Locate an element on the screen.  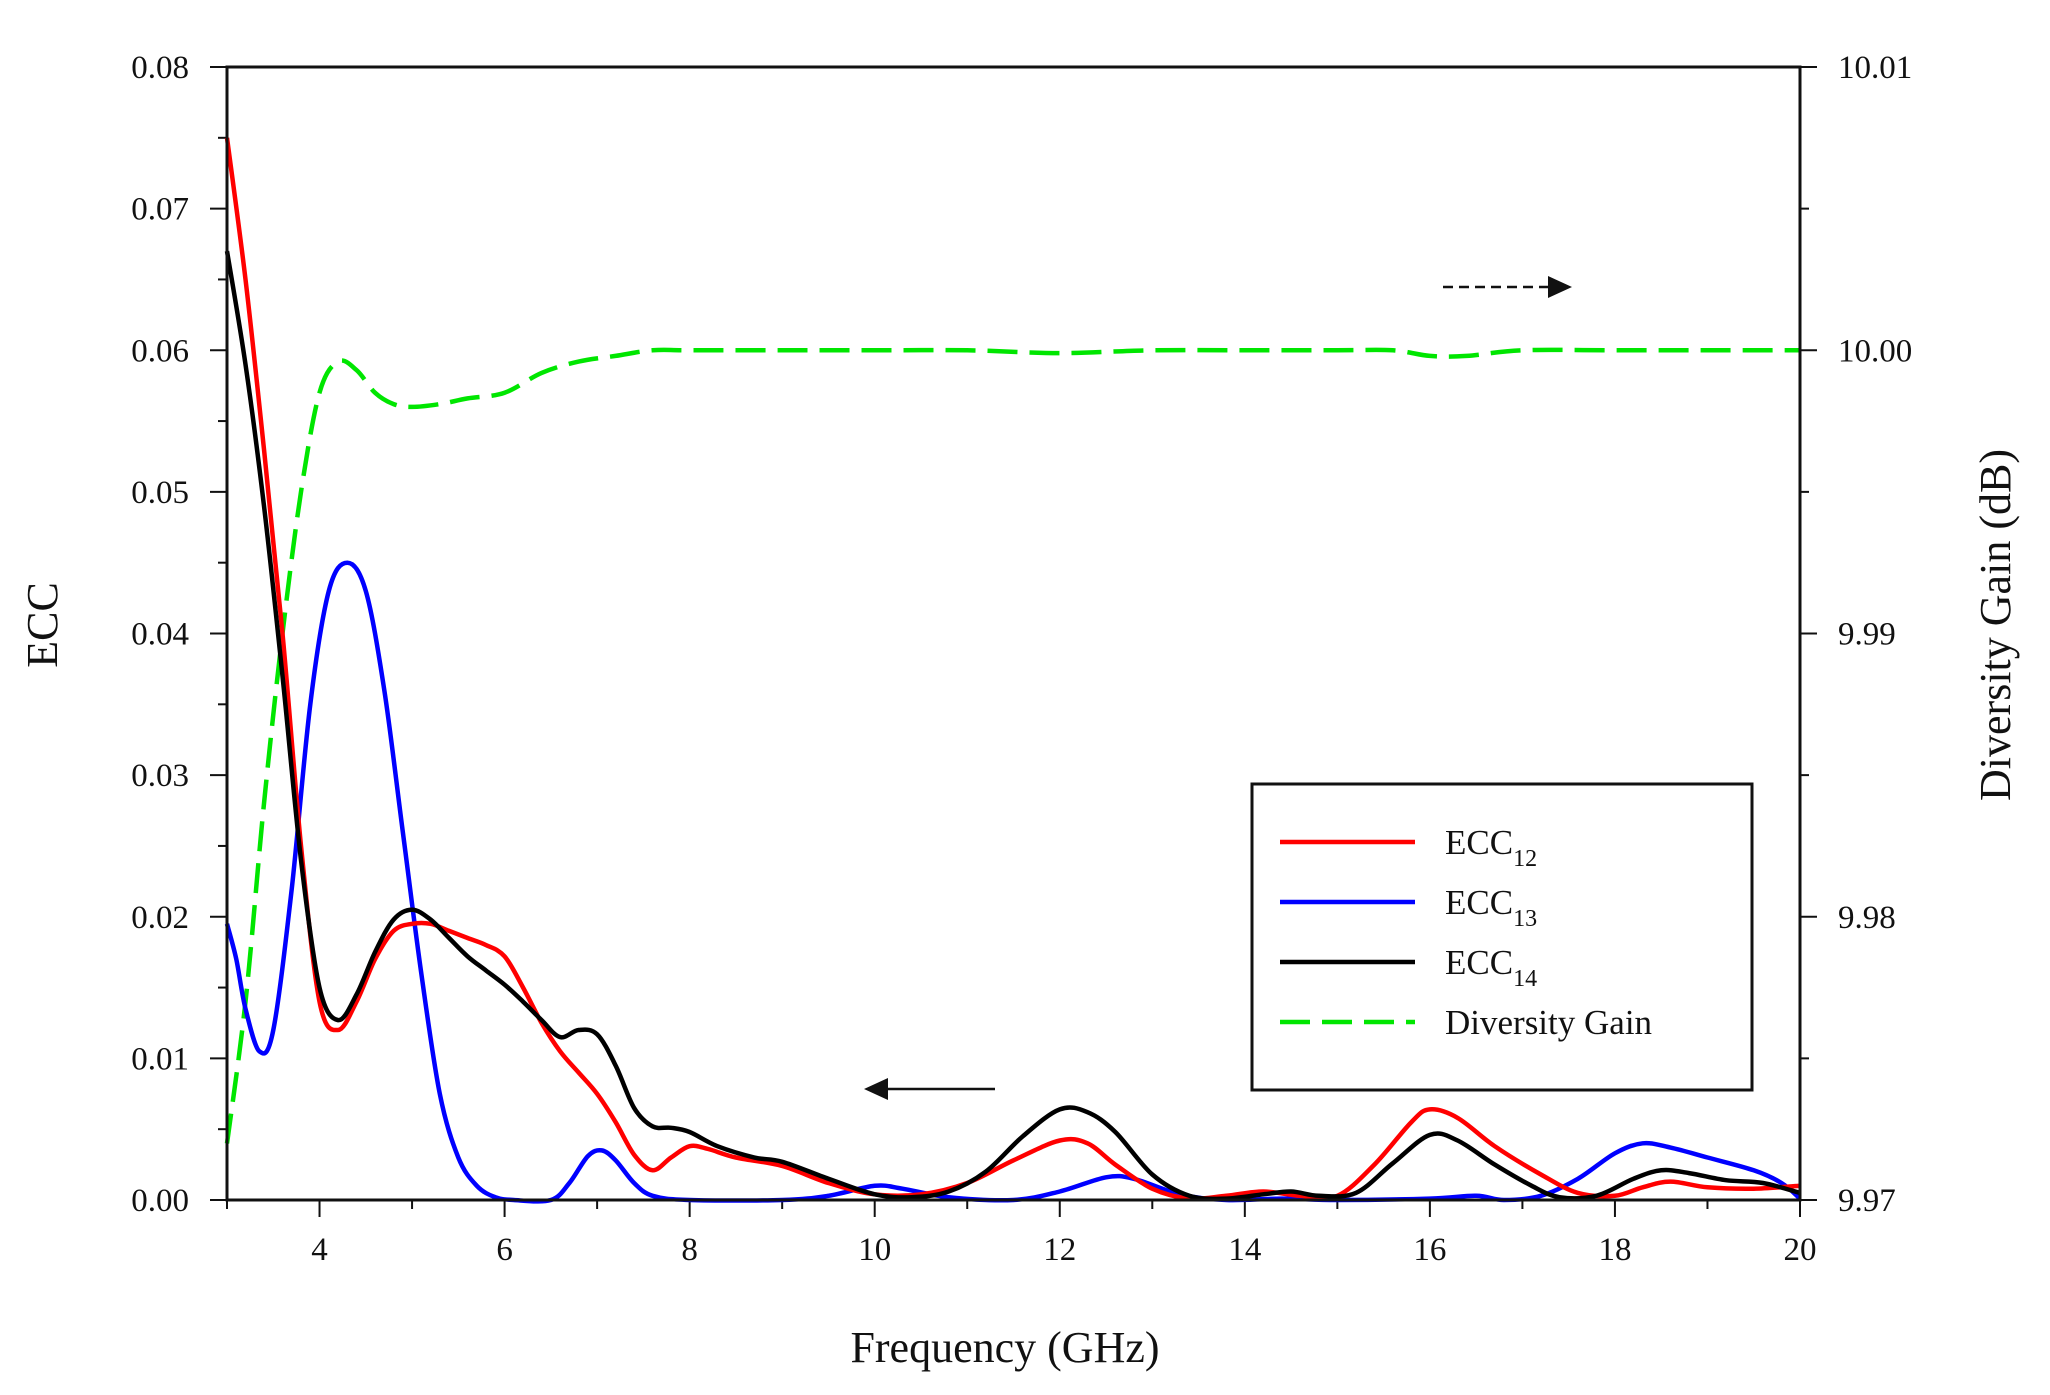
legend-box is located at coordinates (1502, 937).